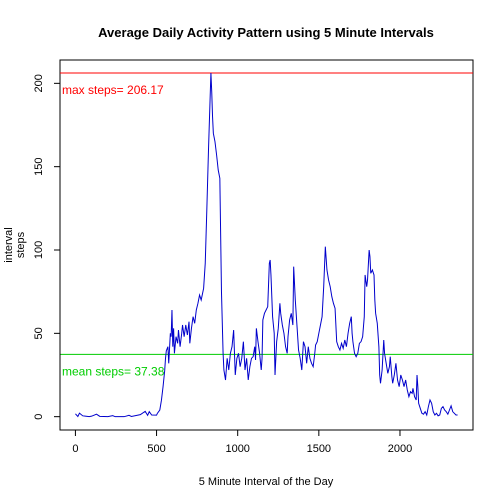 The image size is (504, 504). I want to click on y-axis-label: interval steps, so click(15, 244).